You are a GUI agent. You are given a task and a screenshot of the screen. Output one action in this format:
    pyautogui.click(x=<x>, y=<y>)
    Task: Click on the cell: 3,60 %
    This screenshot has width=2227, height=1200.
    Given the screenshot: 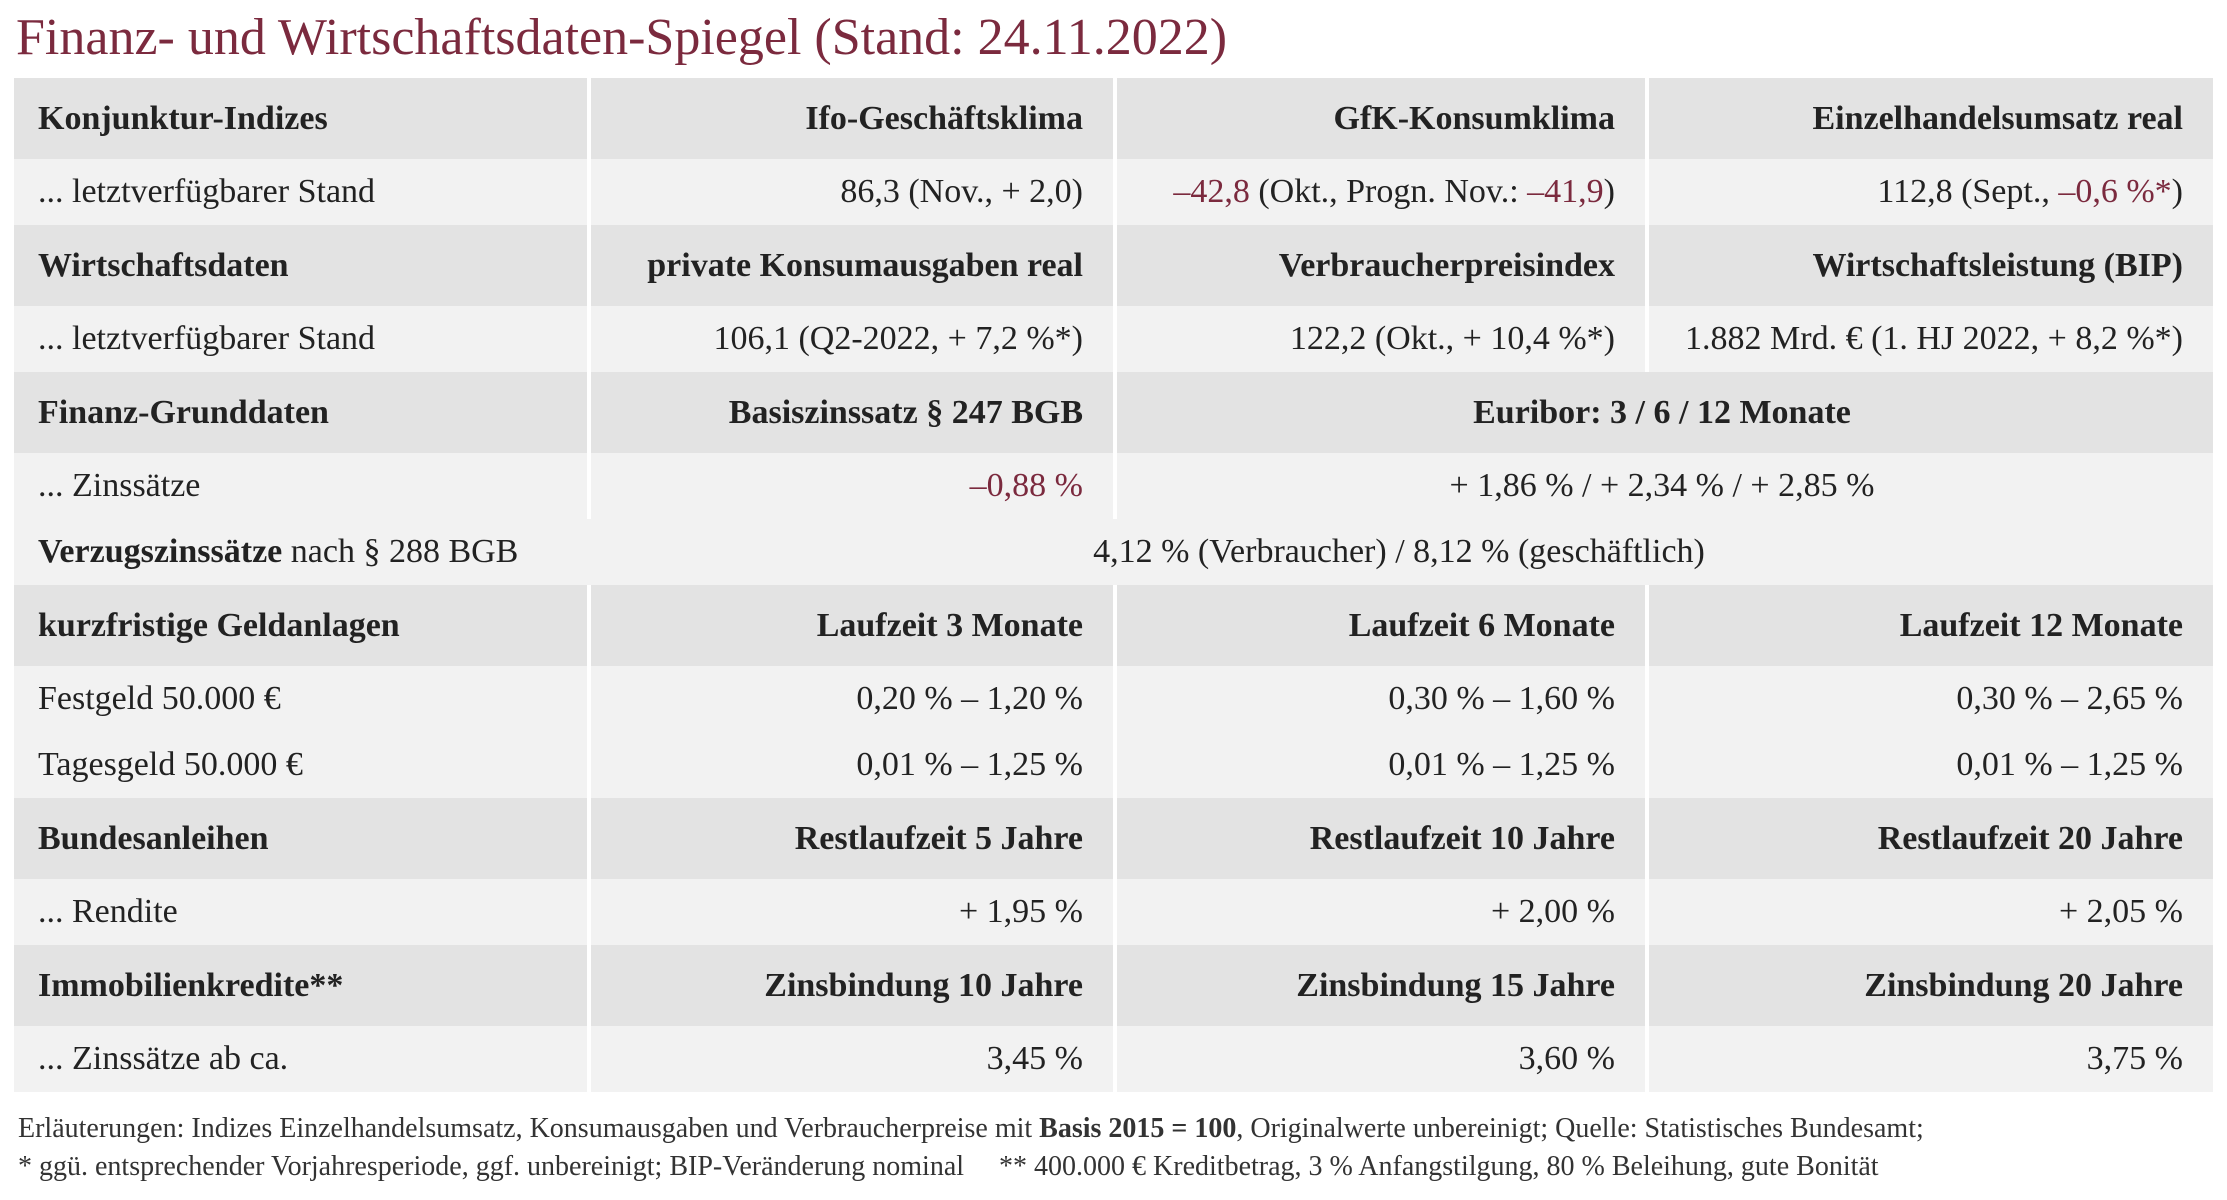 What is the action you would take?
    pyautogui.click(x=1380, y=1059)
    